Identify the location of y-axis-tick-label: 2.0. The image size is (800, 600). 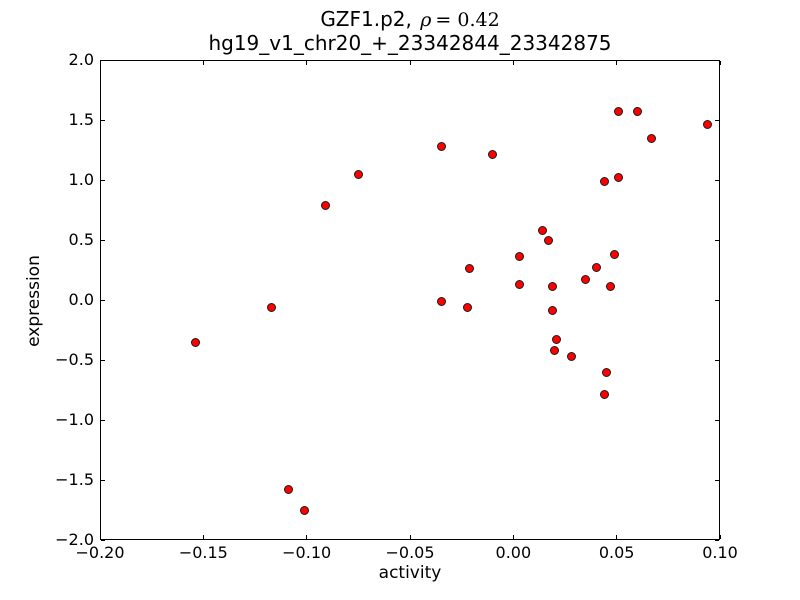
(81, 59).